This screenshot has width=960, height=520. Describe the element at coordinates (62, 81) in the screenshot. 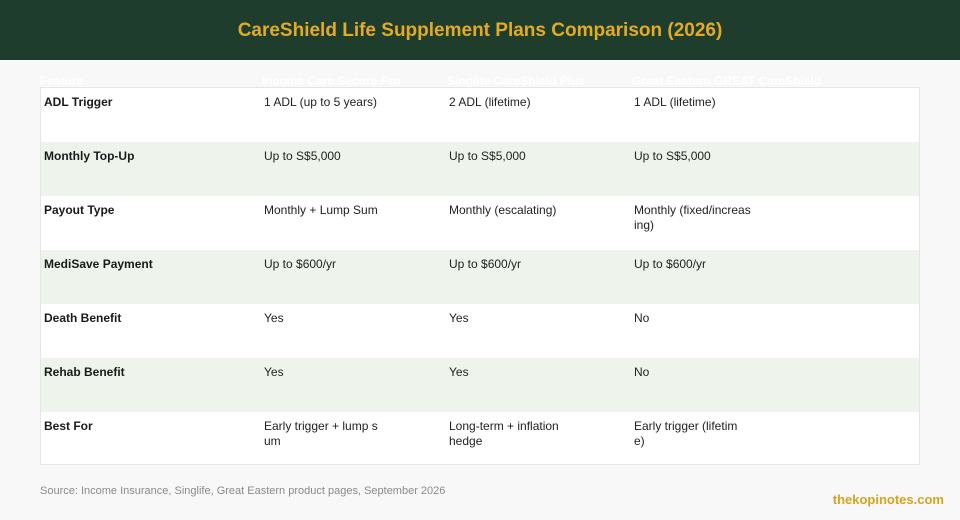

I see `column-header-feature: Feature` at that location.